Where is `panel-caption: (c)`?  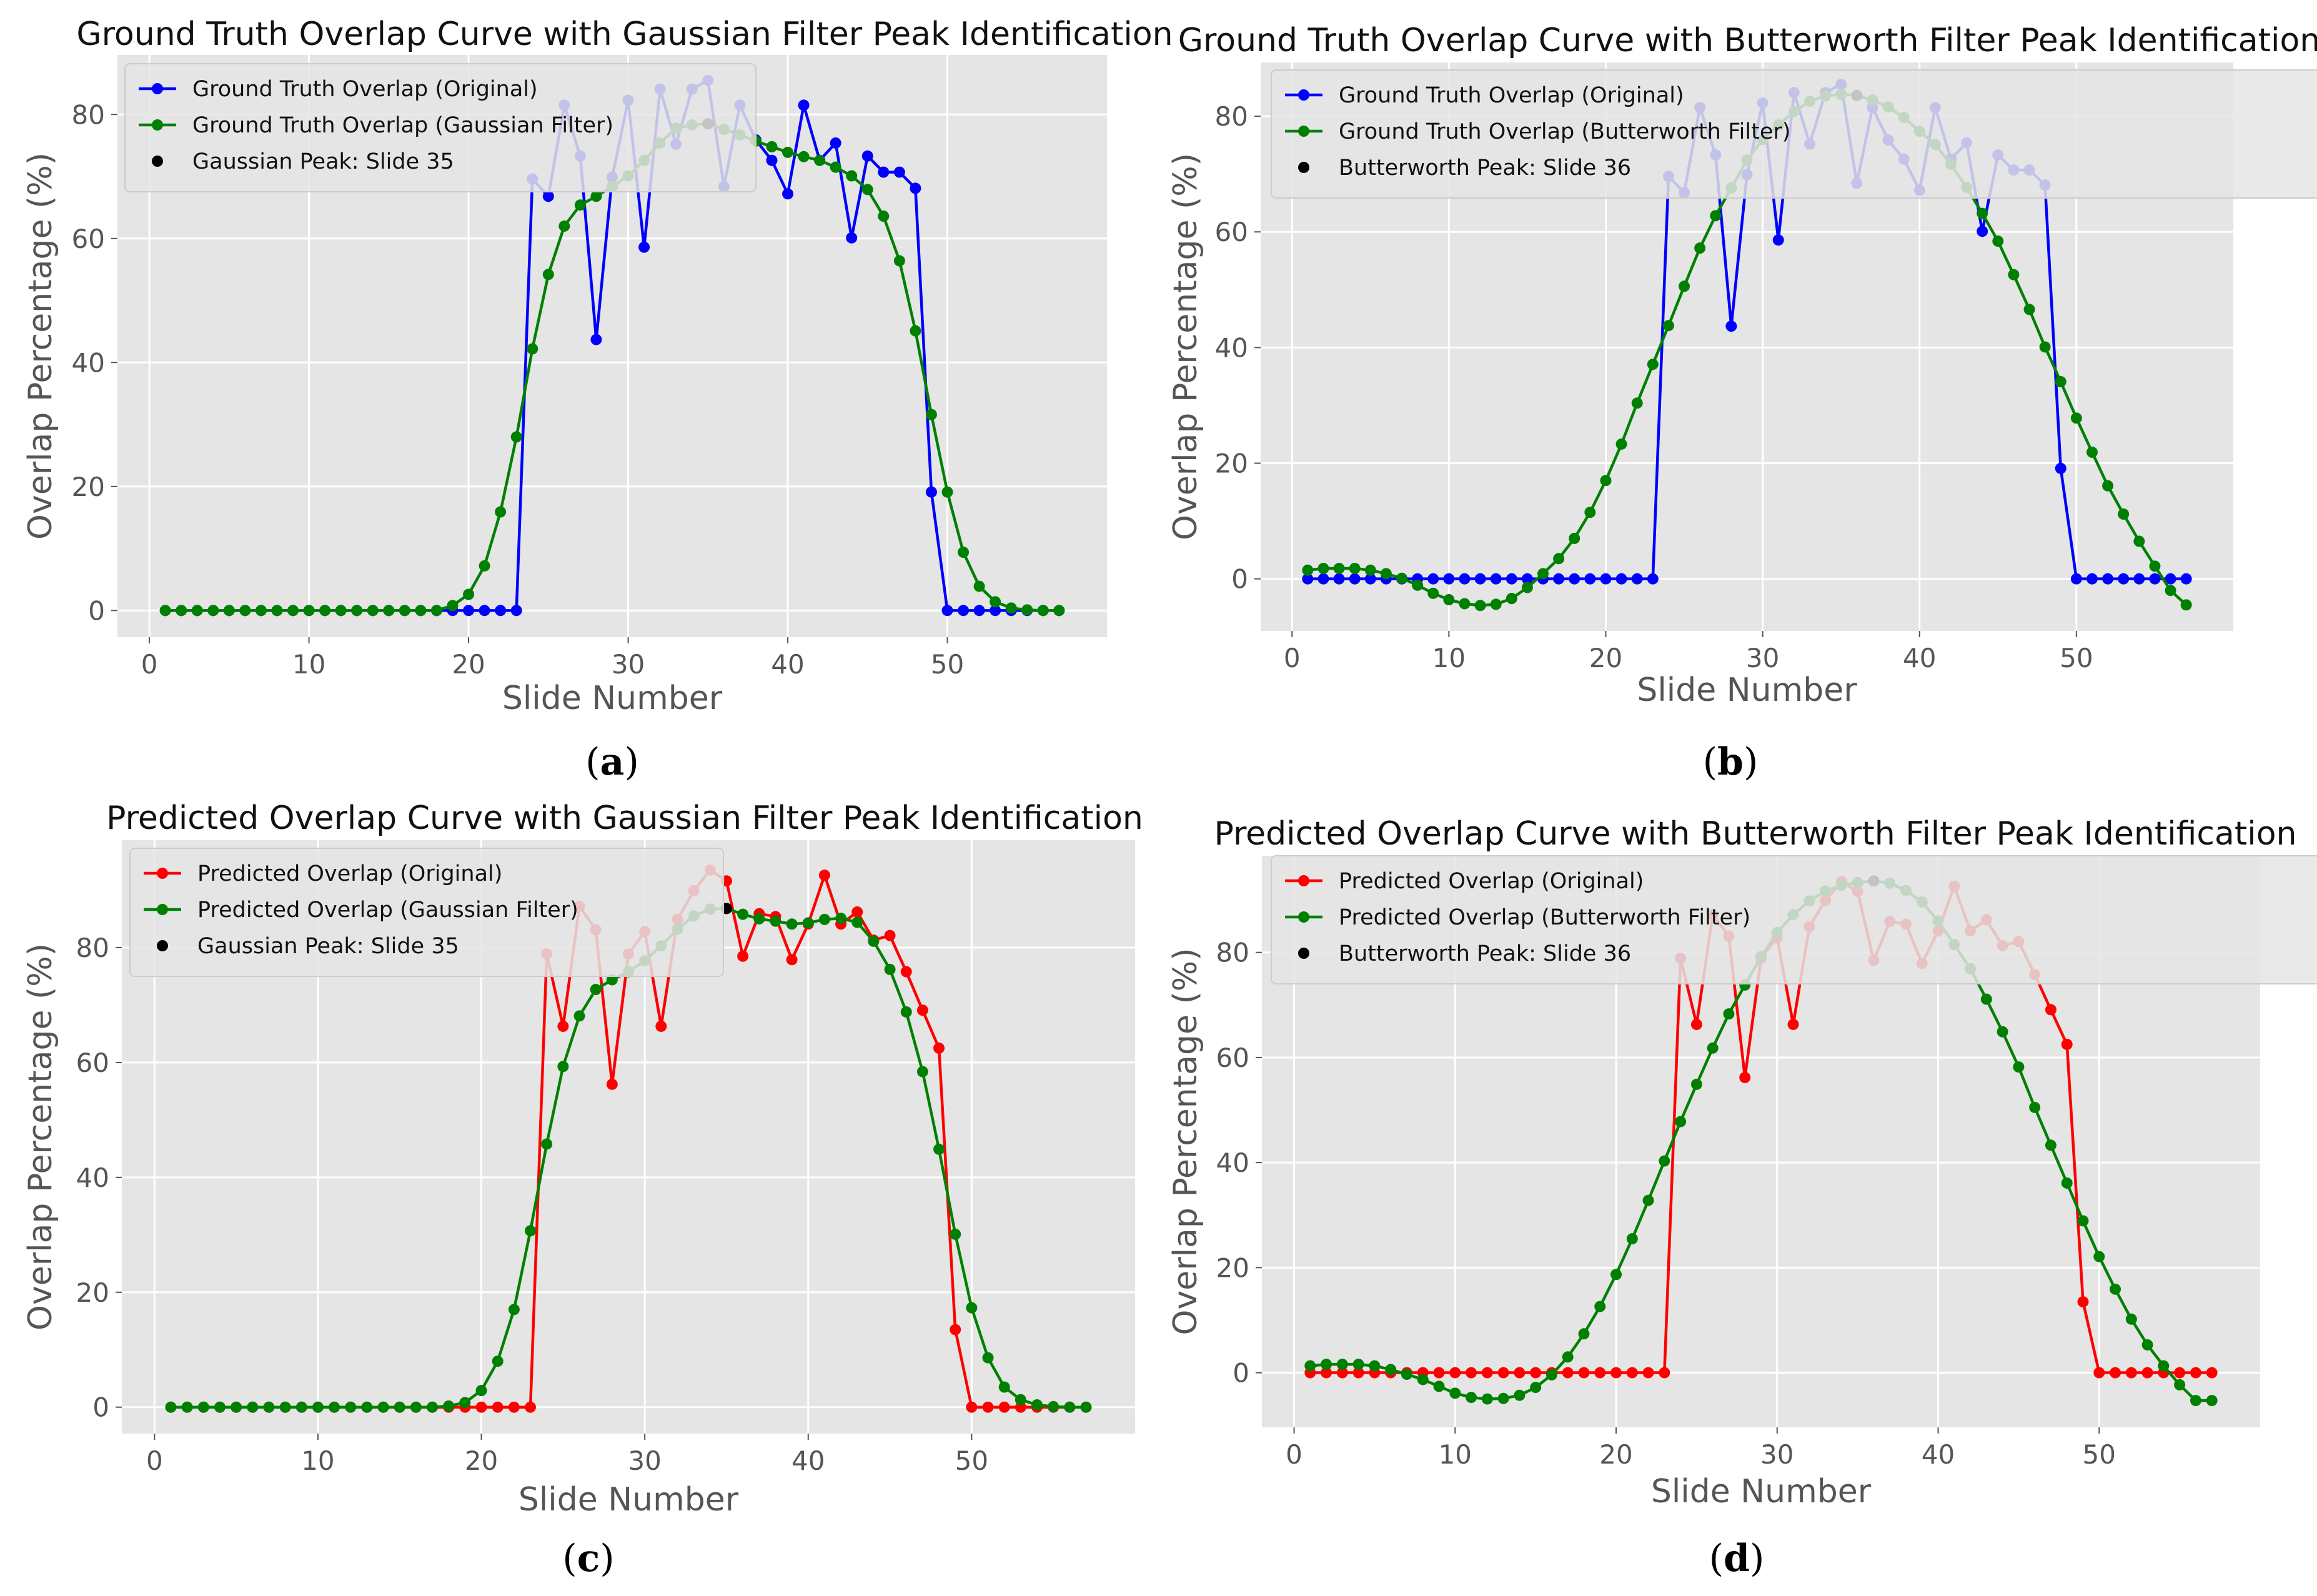 panel-caption: (c) is located at coordinates (588, 1558).